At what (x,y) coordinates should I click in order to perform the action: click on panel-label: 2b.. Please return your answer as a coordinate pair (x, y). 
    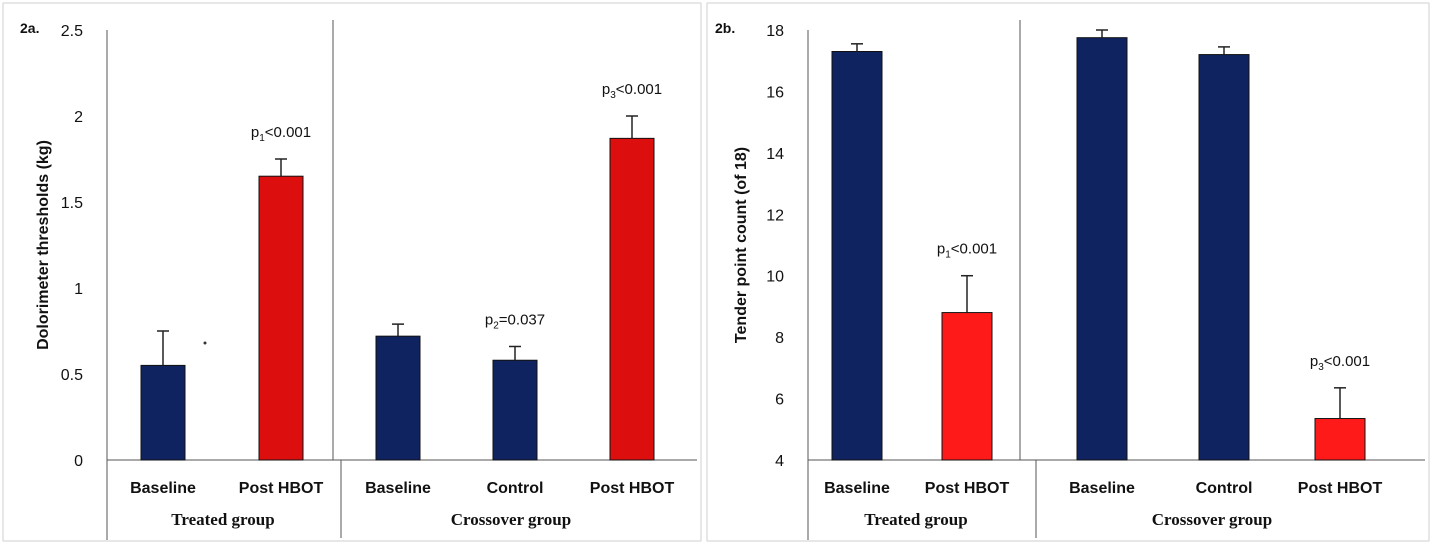
    Looking at the image, I should click on (725, 28).